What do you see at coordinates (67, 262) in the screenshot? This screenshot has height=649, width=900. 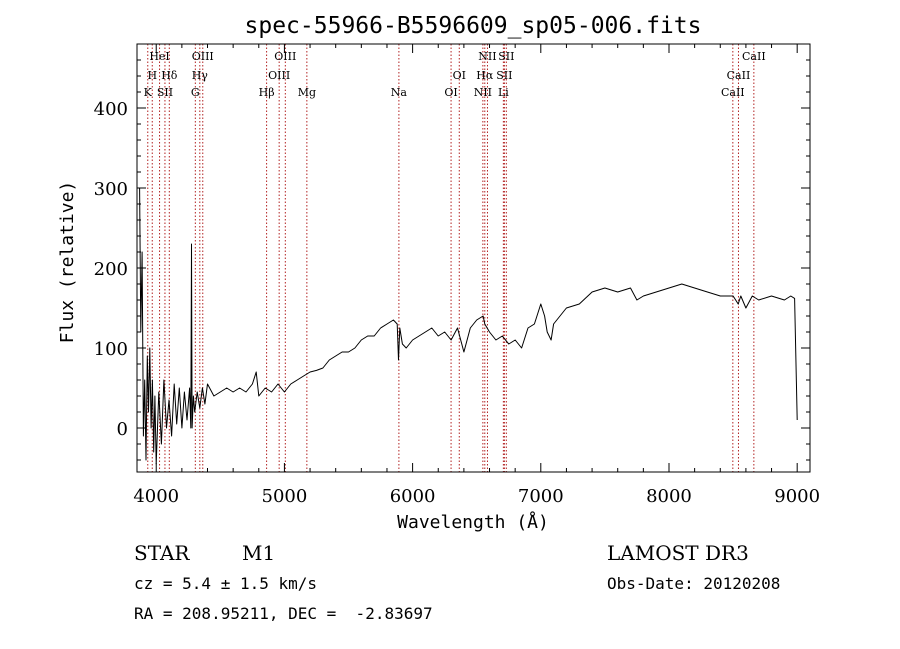 I see `y-axis-label: Flux (relative)` at bounding box center [67, 262].